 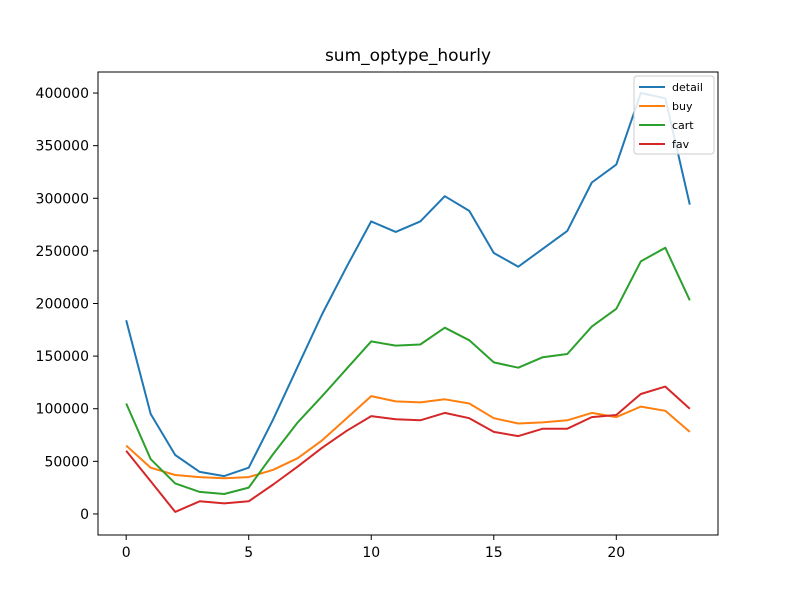 What do you see at coordinates (62, 410) in the screenshot?
I see `y-tick-label: 100000` at bounding box center [62, 410].